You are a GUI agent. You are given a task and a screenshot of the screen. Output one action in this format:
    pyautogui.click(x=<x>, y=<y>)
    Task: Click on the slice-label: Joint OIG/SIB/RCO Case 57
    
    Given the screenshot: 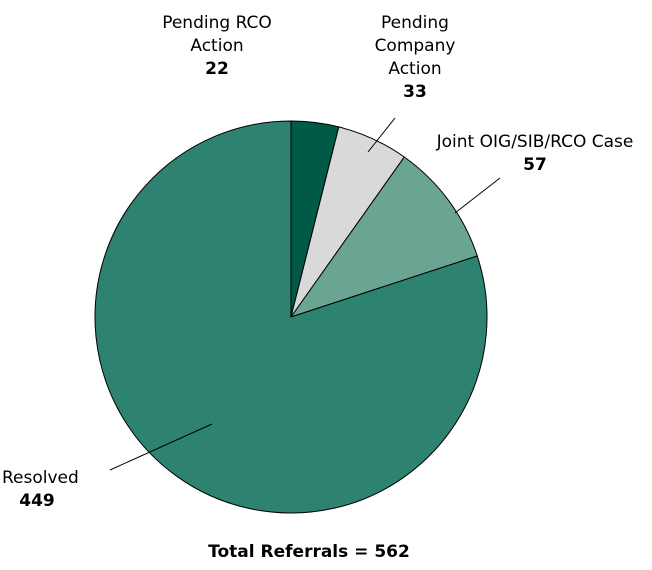 What is the action you would take?
    pyautogui.click(x=535, y=154)
    